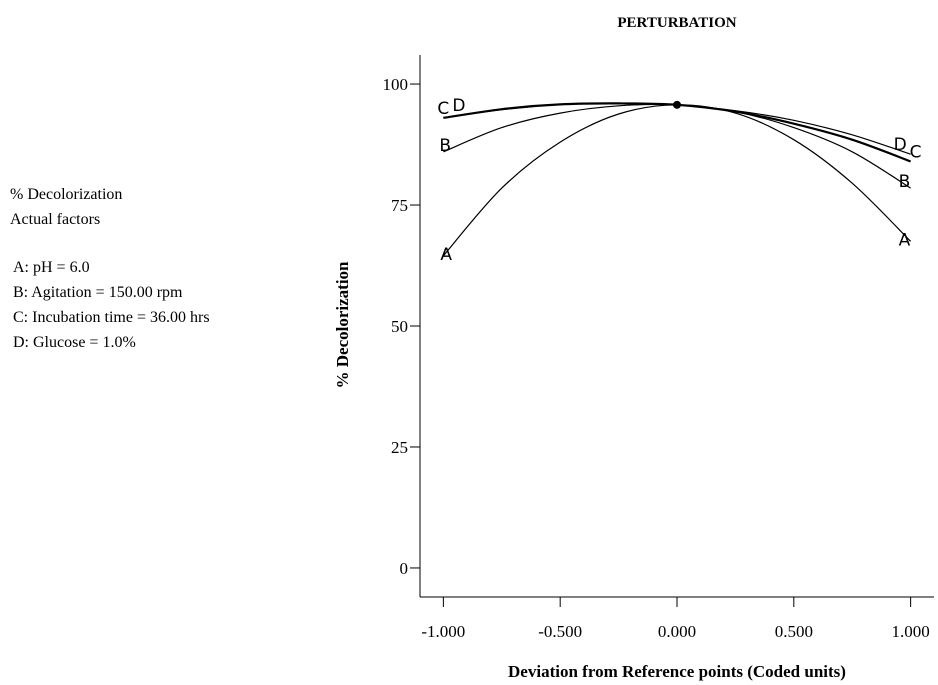 This screenshot has width=938, height=685. I want to click on y-tick-label: 100, so click(396, 84).